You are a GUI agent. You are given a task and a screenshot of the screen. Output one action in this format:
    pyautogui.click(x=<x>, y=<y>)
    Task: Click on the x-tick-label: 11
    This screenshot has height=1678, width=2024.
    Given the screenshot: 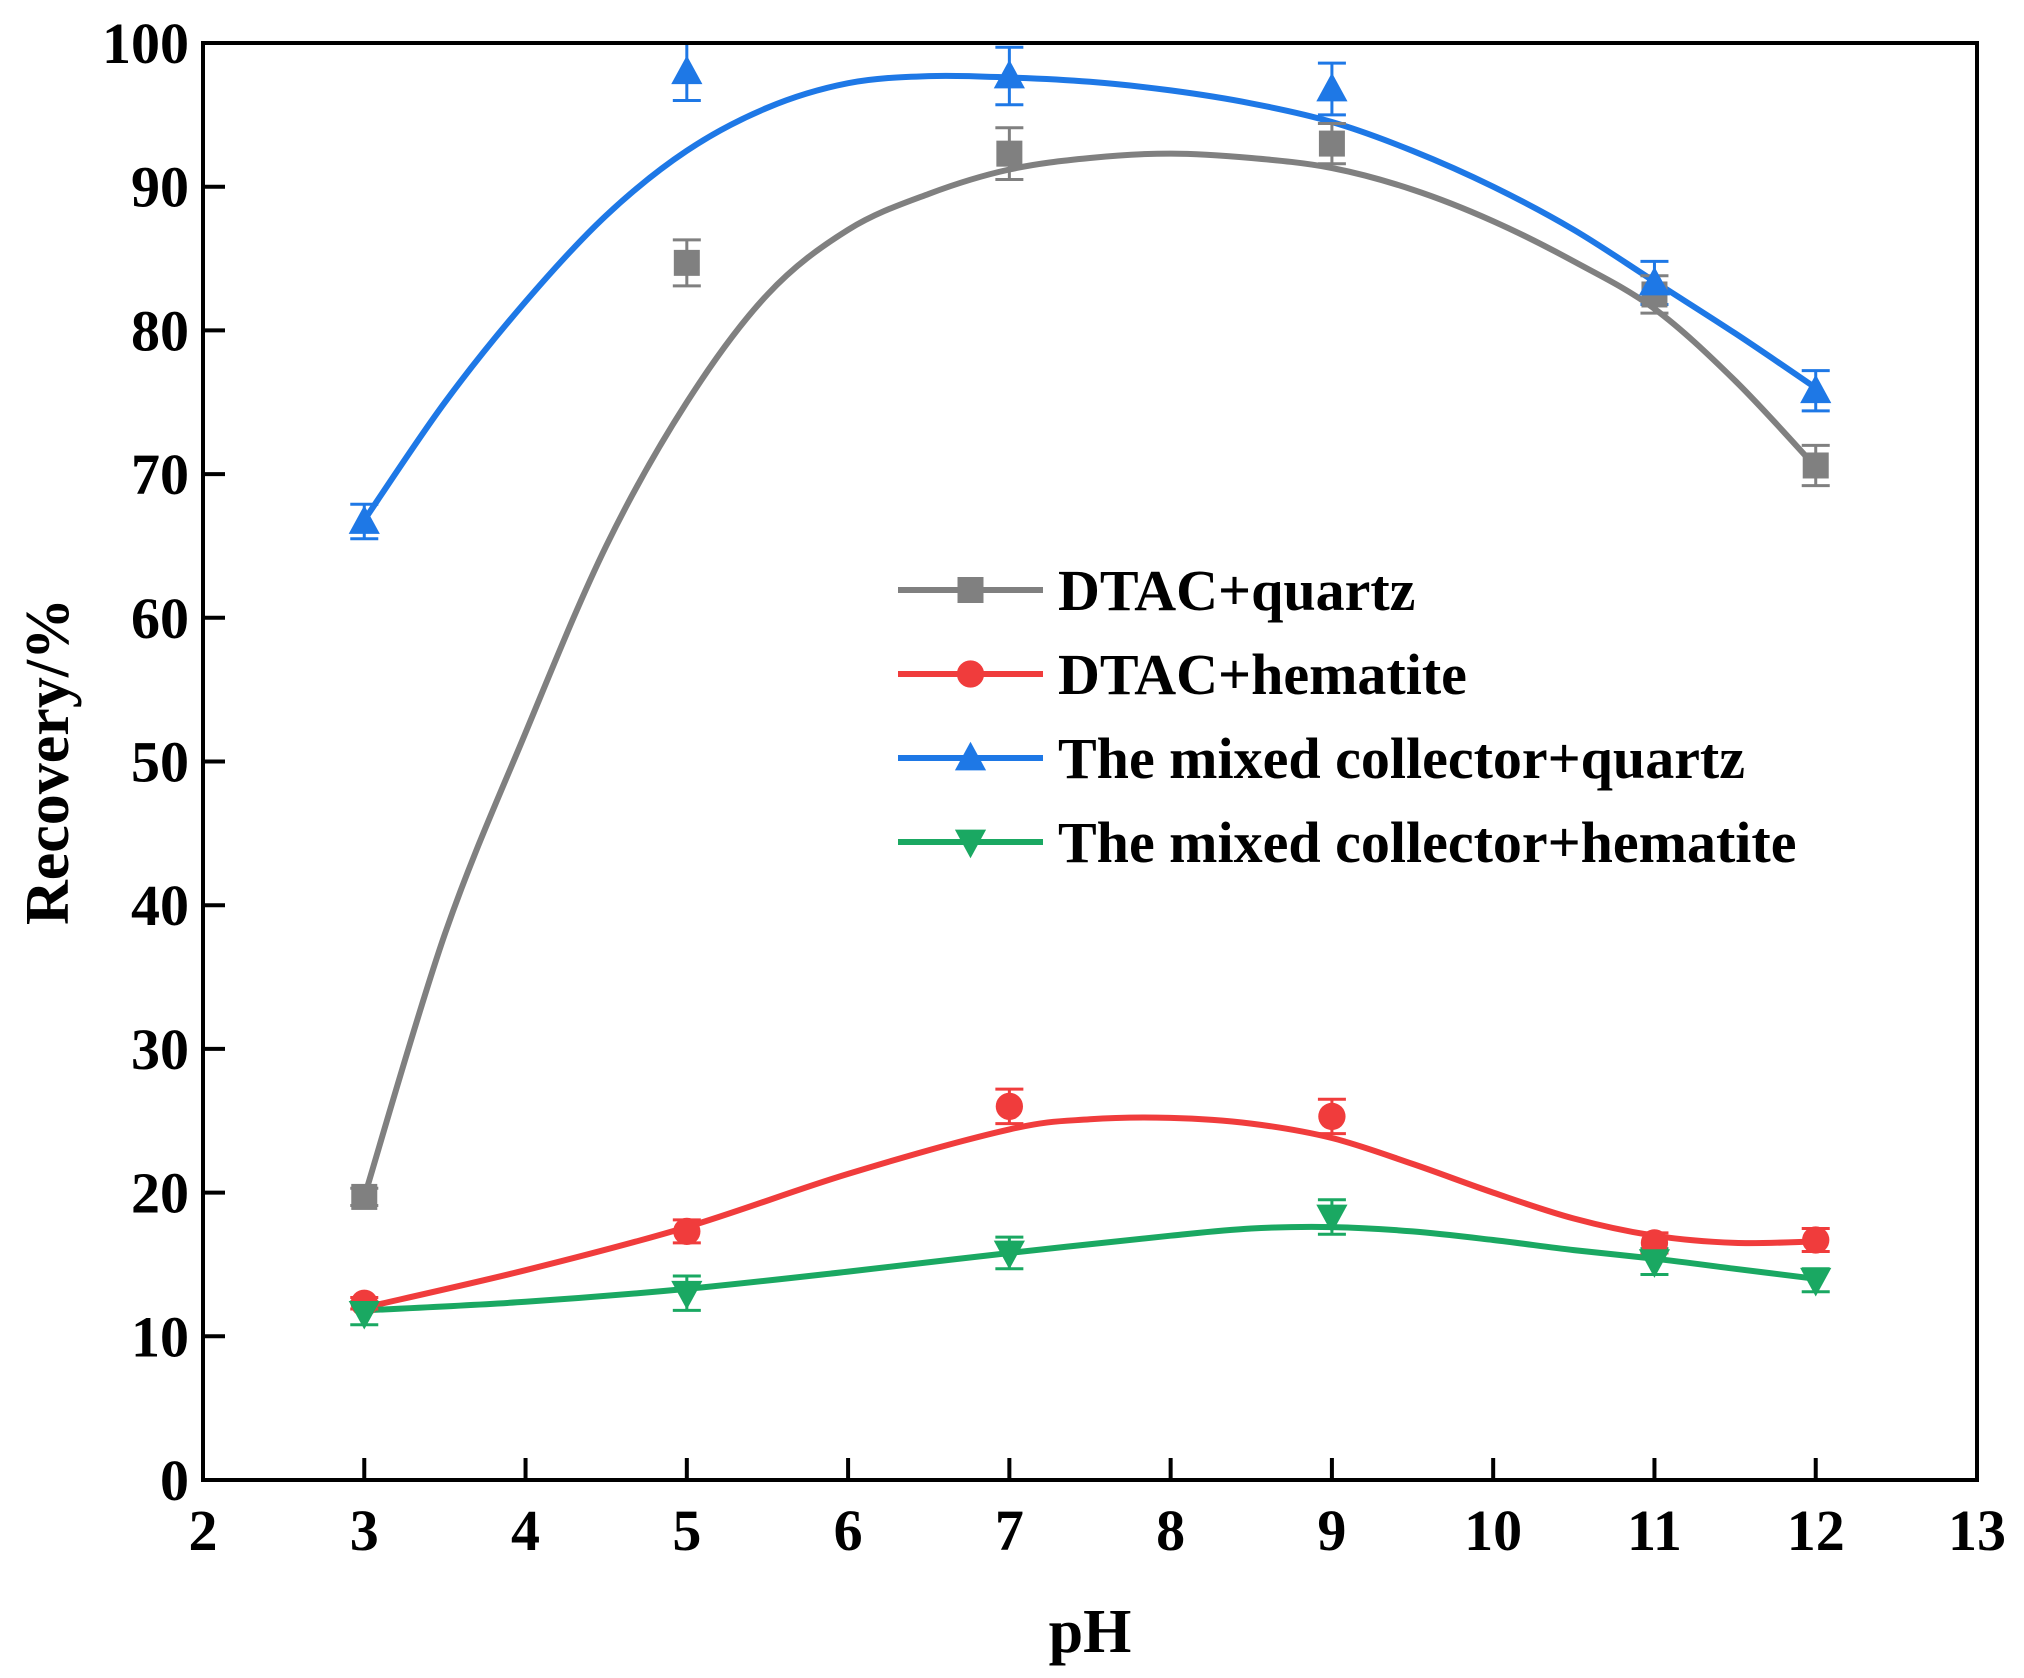 What is the action you would take?
    pyautogui.click(x=1654, y=1530)
    